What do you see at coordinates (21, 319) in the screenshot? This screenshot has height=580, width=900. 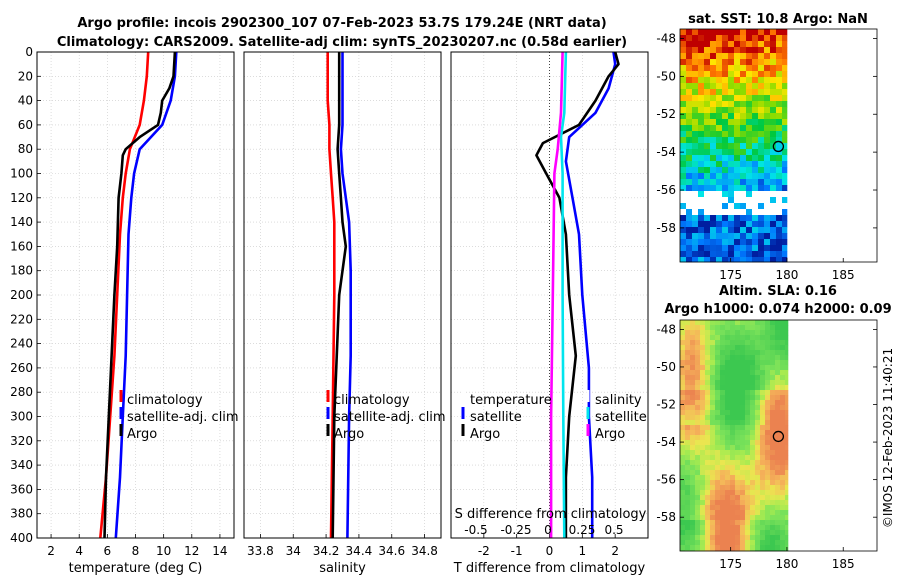 I see `y-tick-label: 220` at bounding box center [21, 319].